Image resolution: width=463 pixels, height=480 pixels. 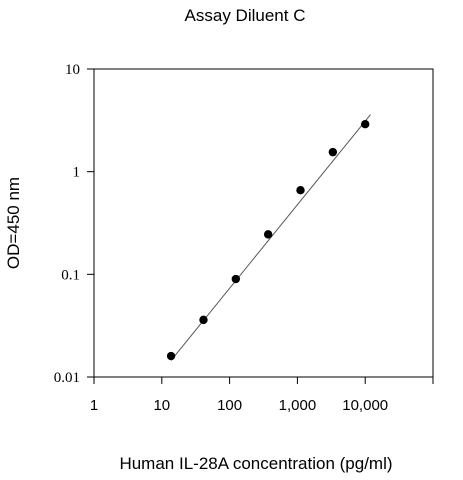 I want to click on x-tick-label: 1, so click(x=94, y=405).